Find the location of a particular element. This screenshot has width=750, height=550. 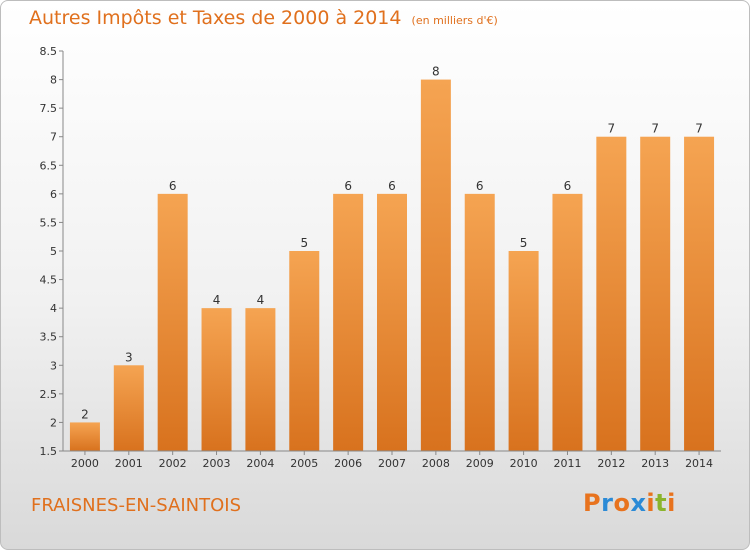

bar-2006 is located at coordinates (348, 322).